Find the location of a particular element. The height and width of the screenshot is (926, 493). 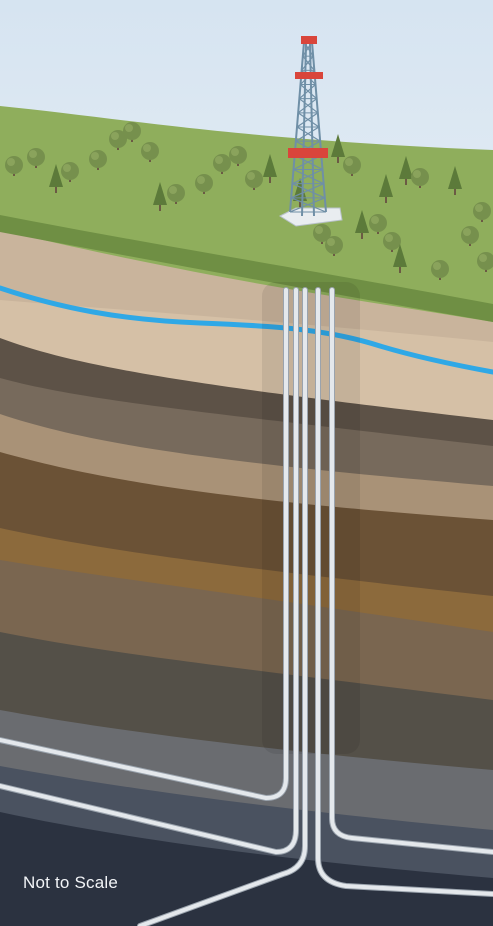

layer-deep-navy is located at coordinates (246, 869).